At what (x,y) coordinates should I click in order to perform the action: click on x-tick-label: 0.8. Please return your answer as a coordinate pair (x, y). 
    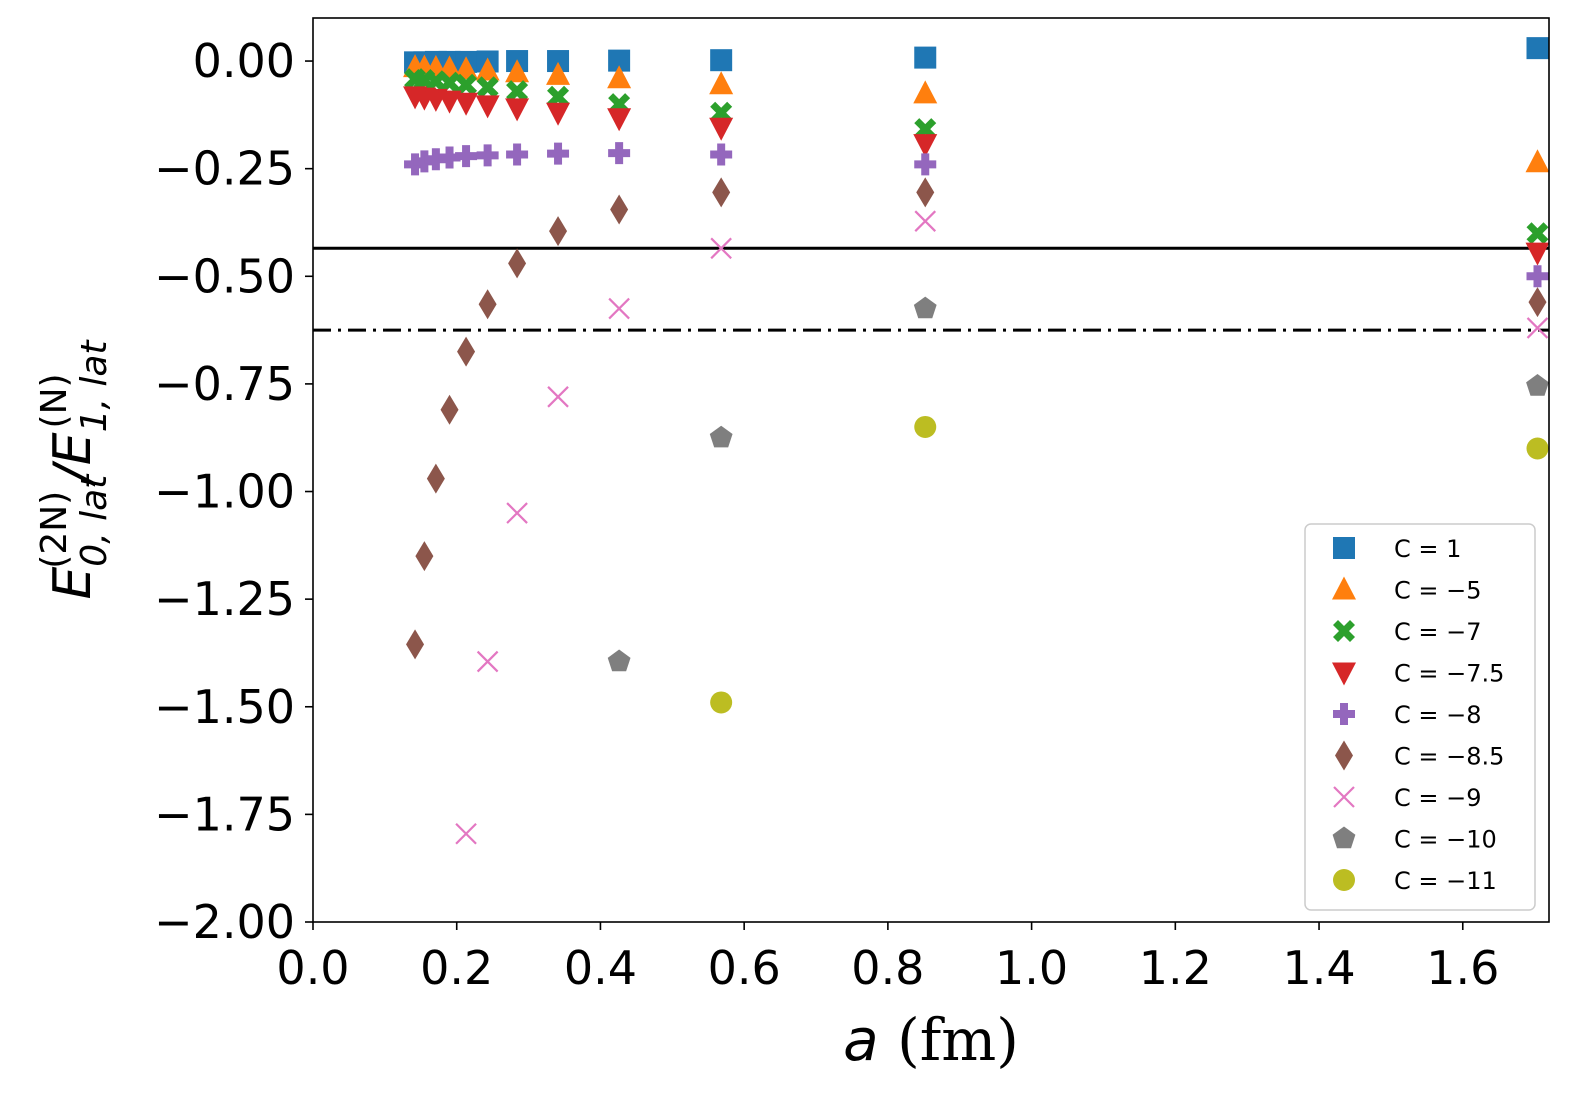
    Looking at the image, I should click on (887, 968).